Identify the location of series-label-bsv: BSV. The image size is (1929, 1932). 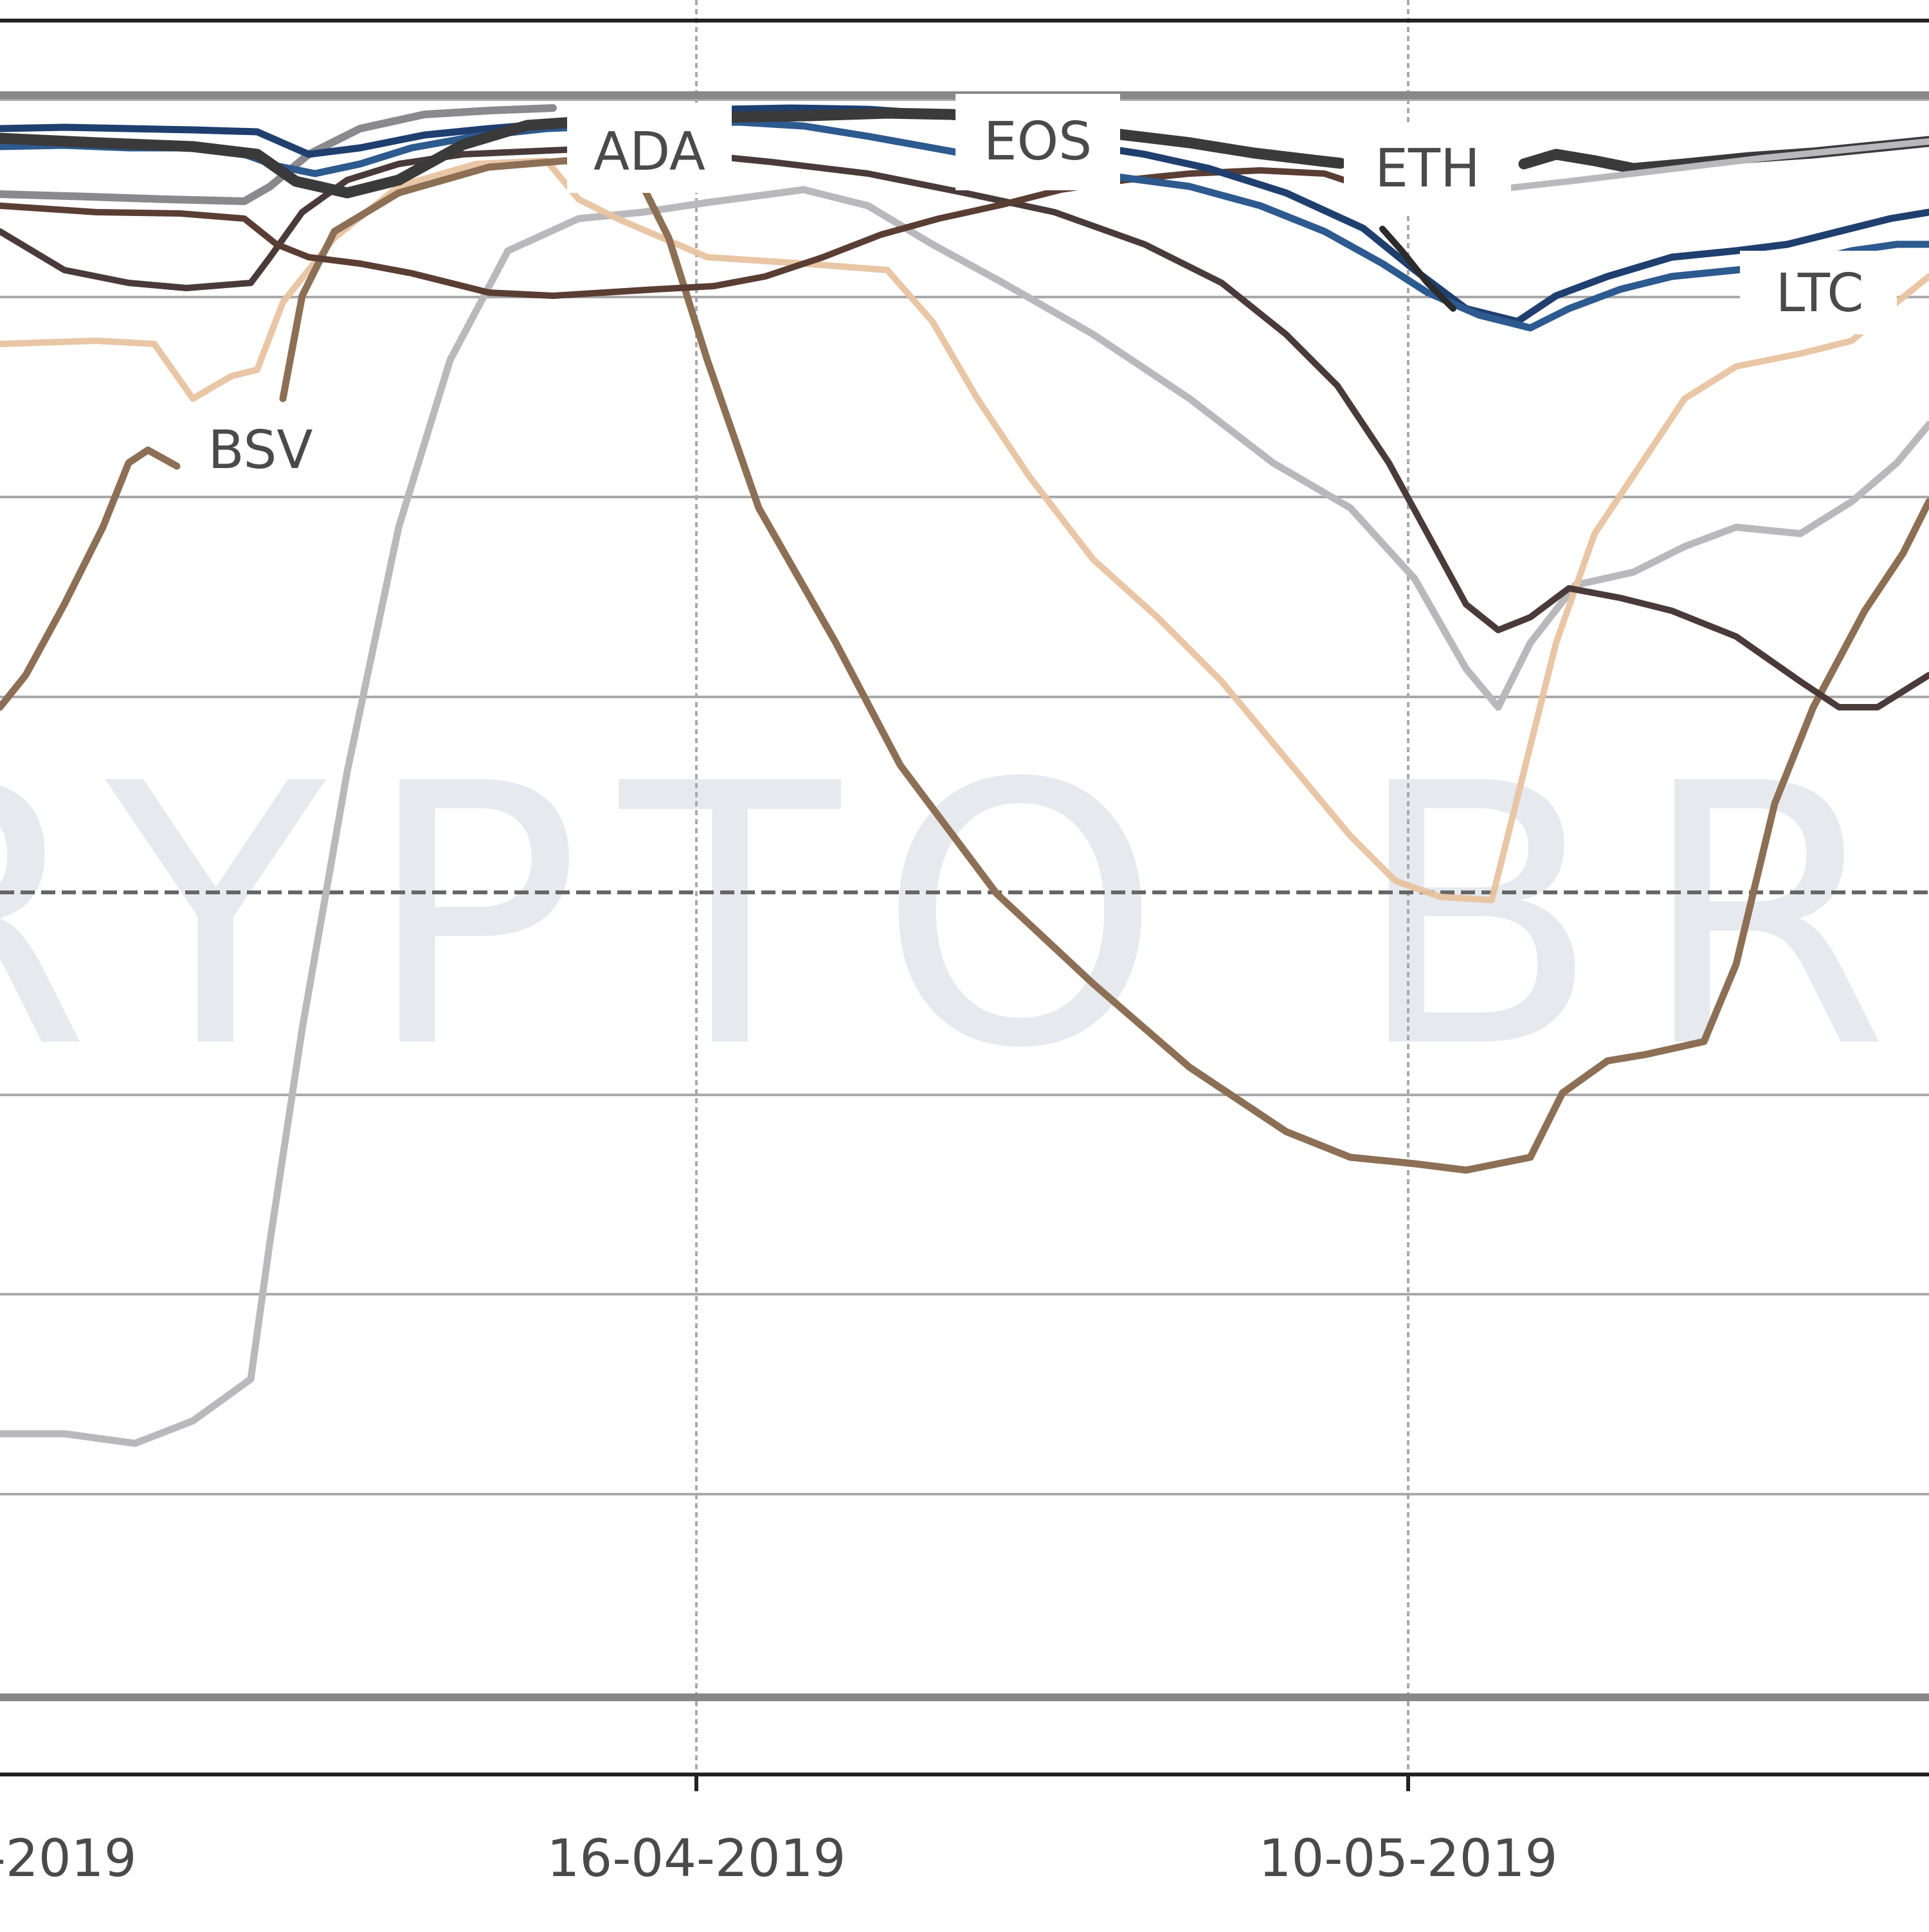
(265, 449).